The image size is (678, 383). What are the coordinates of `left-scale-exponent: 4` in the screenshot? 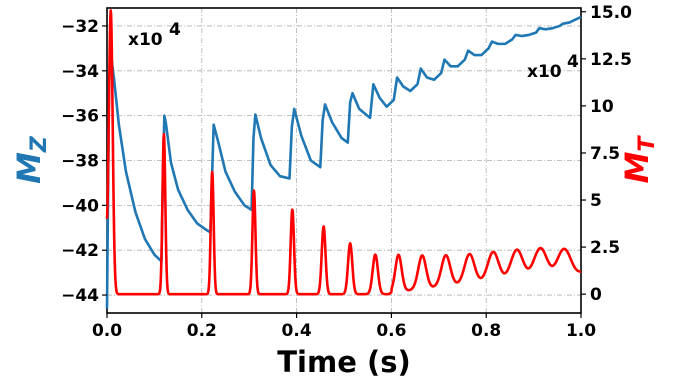 It's located at (175, 30).